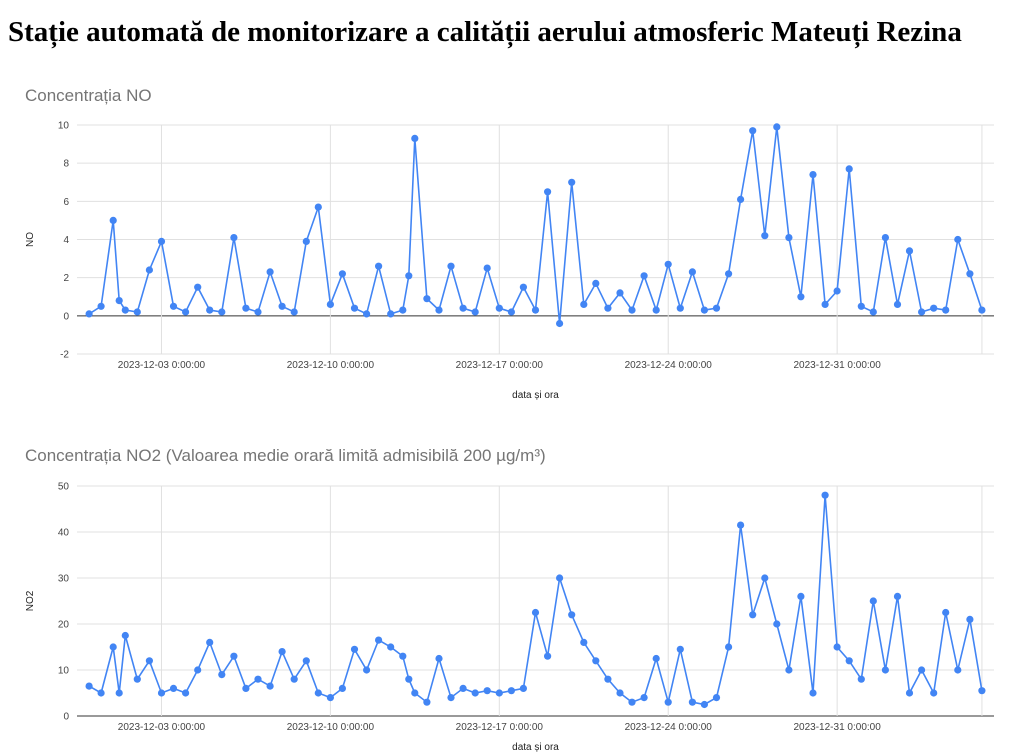  What do you see at coordinates (837, 365) in the screenshot?
I see `no-x-tick-label: 2023-12-31 0:00:00` at bounding box center [837, 365].